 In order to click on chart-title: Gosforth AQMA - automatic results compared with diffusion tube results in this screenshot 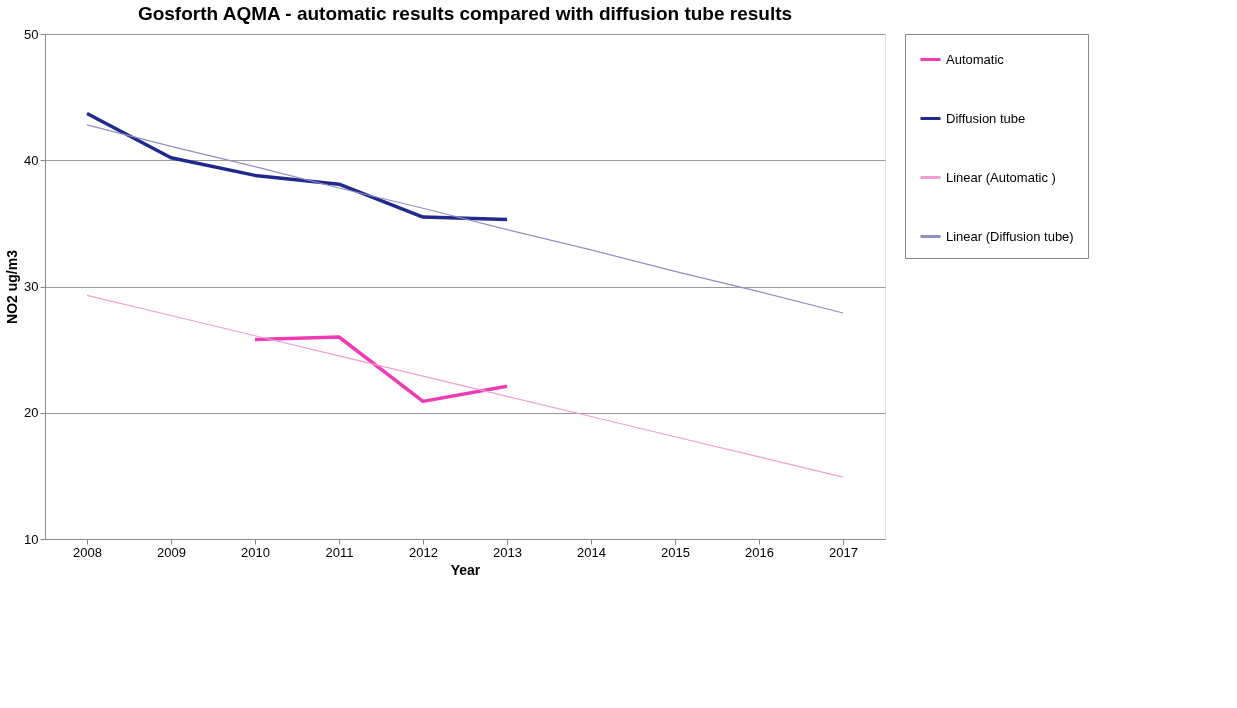, I will do `click(465, 13)`.